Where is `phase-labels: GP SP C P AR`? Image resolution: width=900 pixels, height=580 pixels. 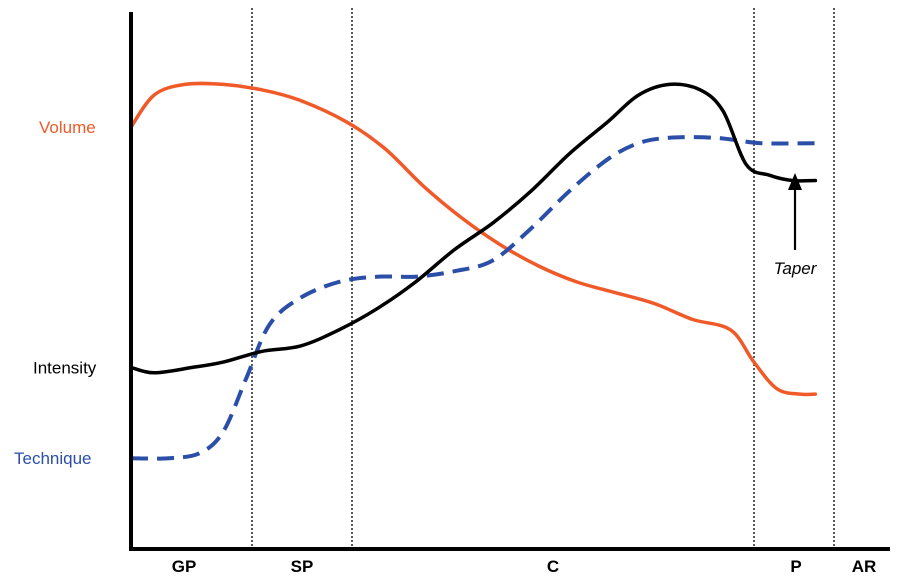 phase-labels: GP SP C P AR is located at coordinates (524, 566).